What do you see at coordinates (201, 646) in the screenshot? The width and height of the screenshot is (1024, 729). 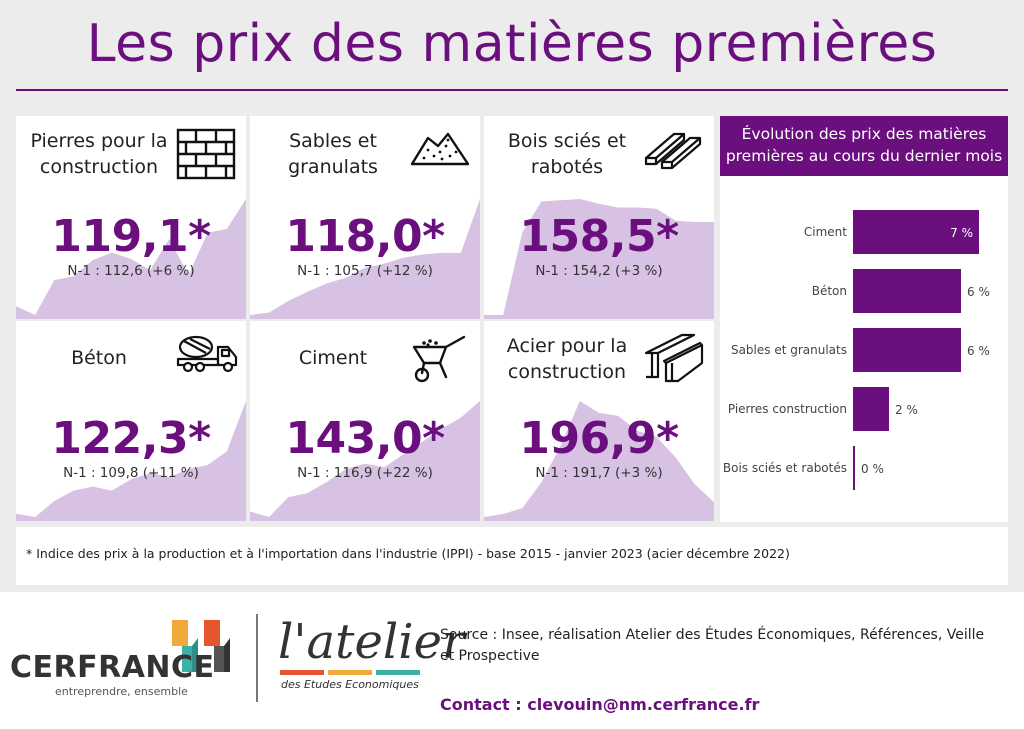 I see `cerfrance-logo-icon` at bounding box center [201, 646].